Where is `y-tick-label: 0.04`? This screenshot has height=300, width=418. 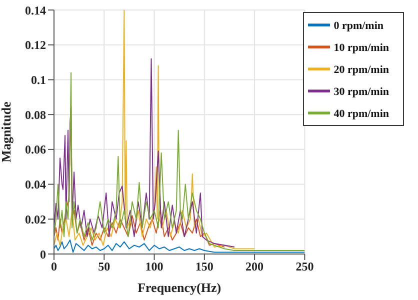 y-tick-label: 0.04 is located at coordinates (35, 185).